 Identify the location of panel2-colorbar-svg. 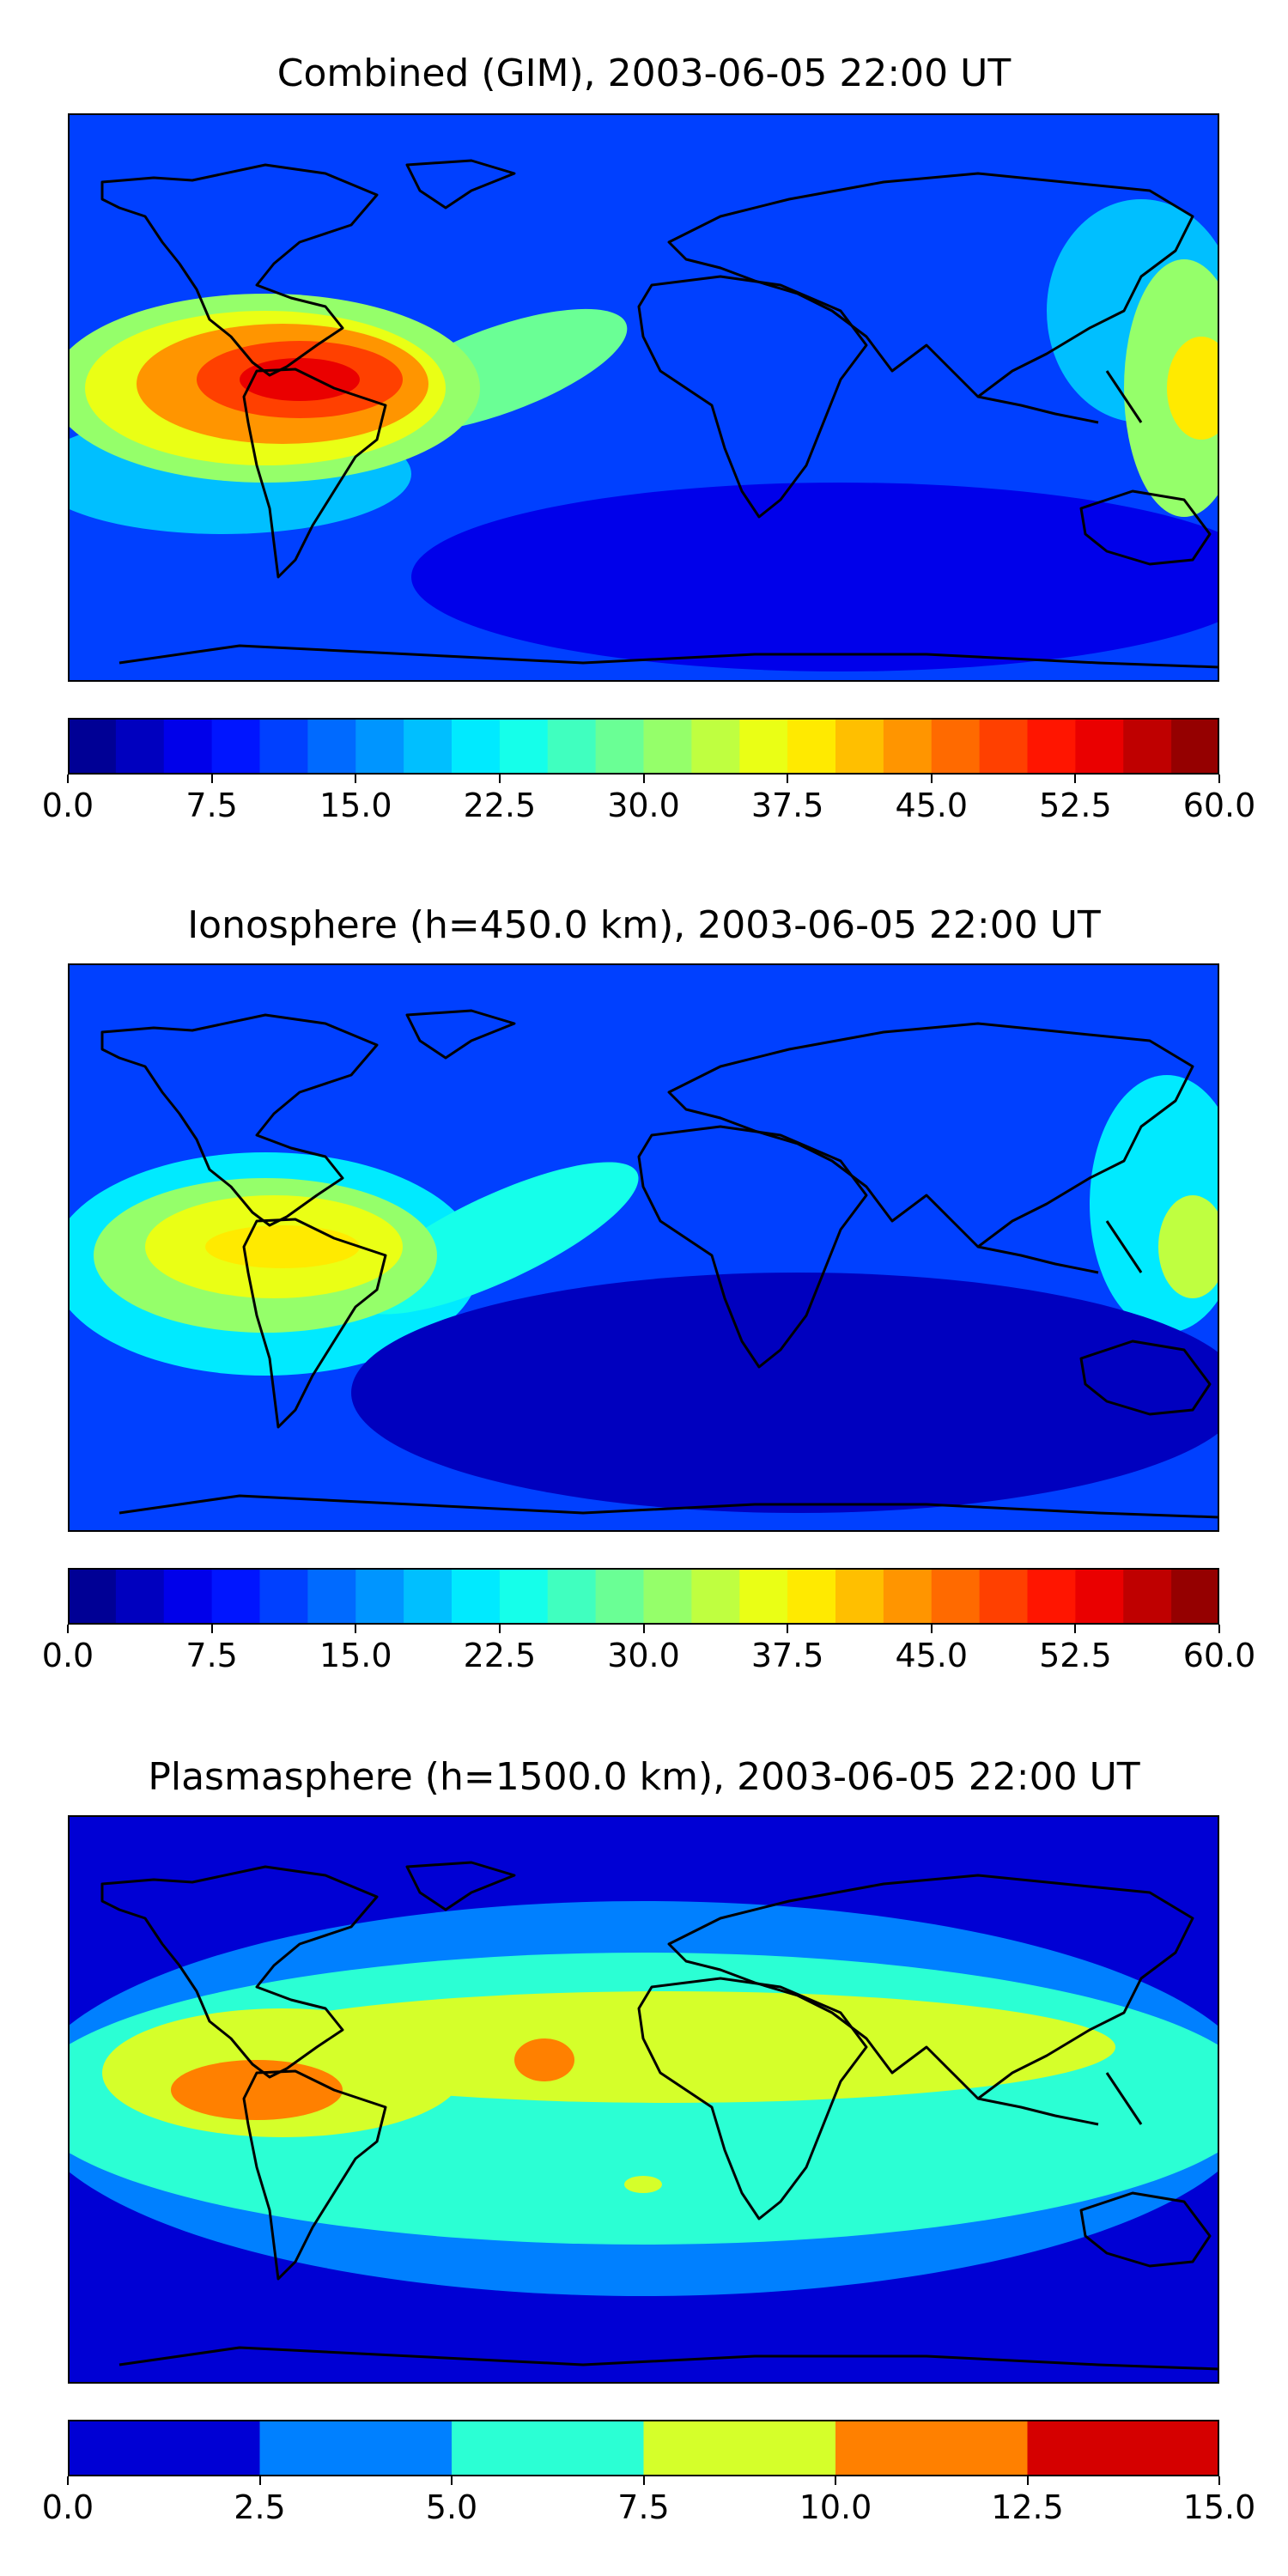
(644, 1597).